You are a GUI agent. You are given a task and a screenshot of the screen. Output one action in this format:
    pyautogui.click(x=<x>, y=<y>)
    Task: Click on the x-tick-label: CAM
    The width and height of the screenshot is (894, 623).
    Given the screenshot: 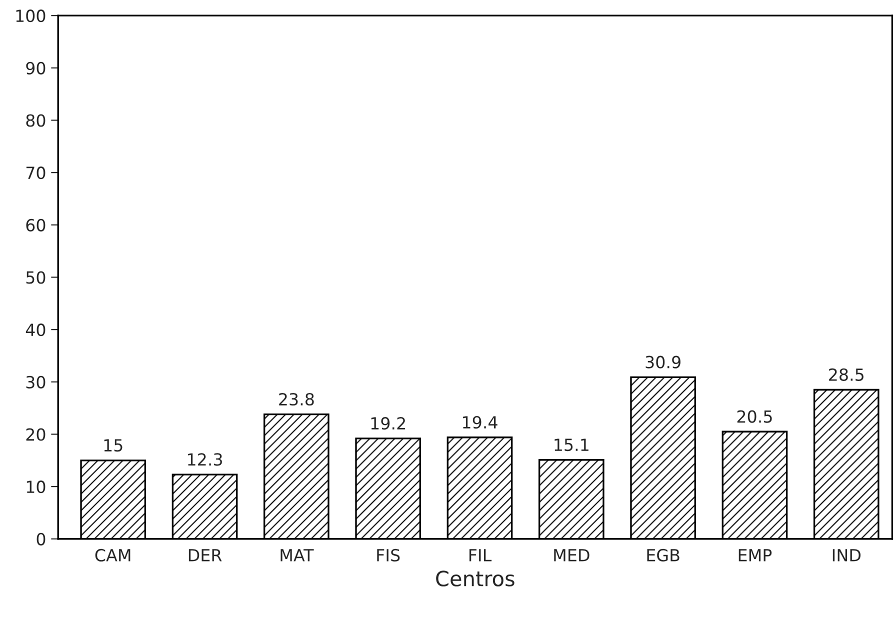 What is the action you would take?
    pyautogui.click(x=112, y=555)
    